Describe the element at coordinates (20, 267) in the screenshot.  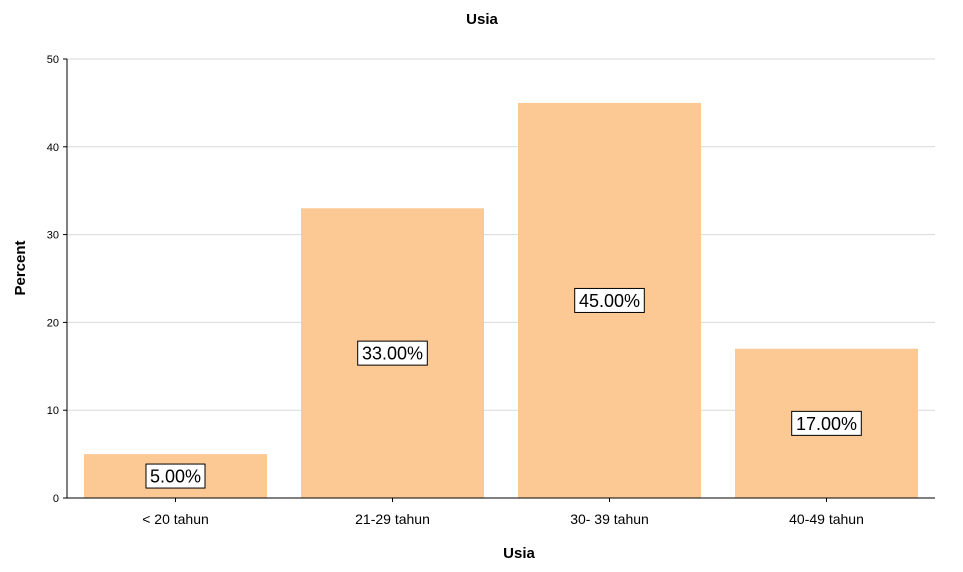
I see `y-axis-title: Percent` at that location.